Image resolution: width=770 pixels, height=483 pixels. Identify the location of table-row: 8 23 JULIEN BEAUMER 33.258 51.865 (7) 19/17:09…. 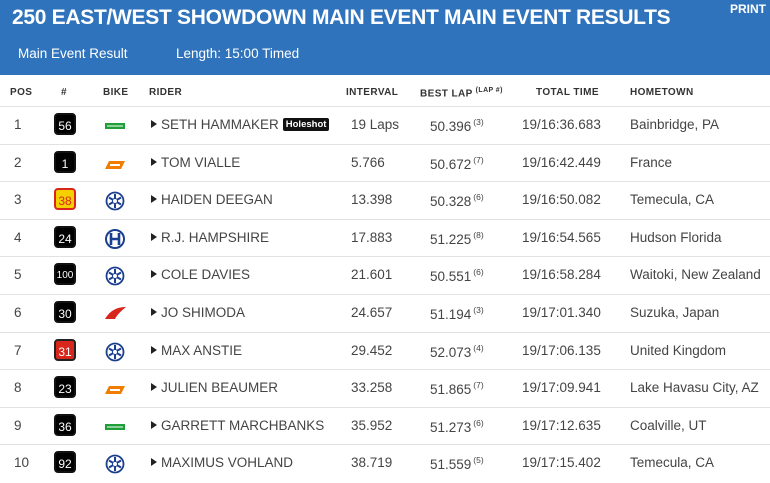
(385, 388).